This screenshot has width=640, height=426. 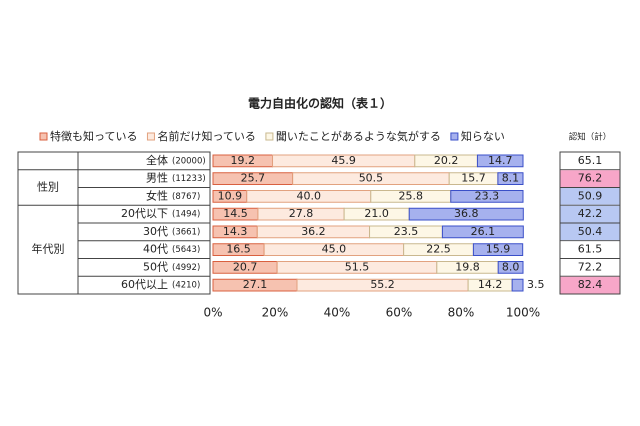 I want to click on value-label: 23.5, so click(x=406, y=231).